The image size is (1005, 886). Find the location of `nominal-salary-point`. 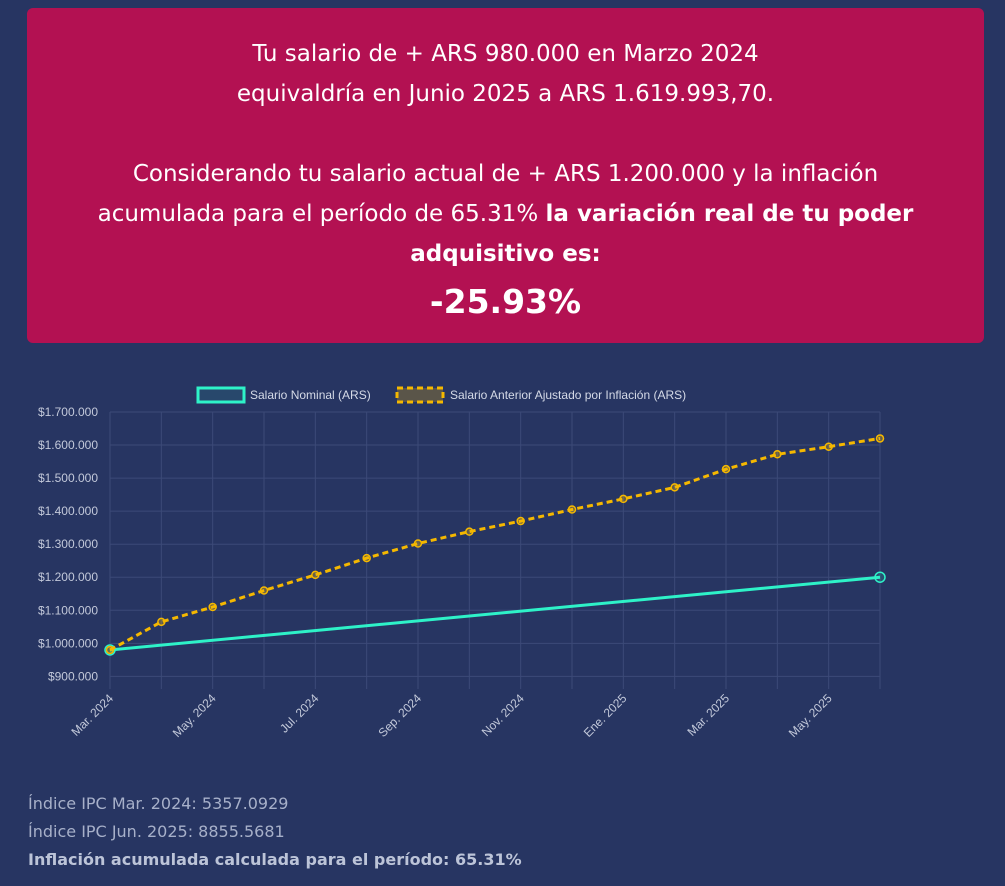

nominal-salary-point is located at coordinates (880, 577).